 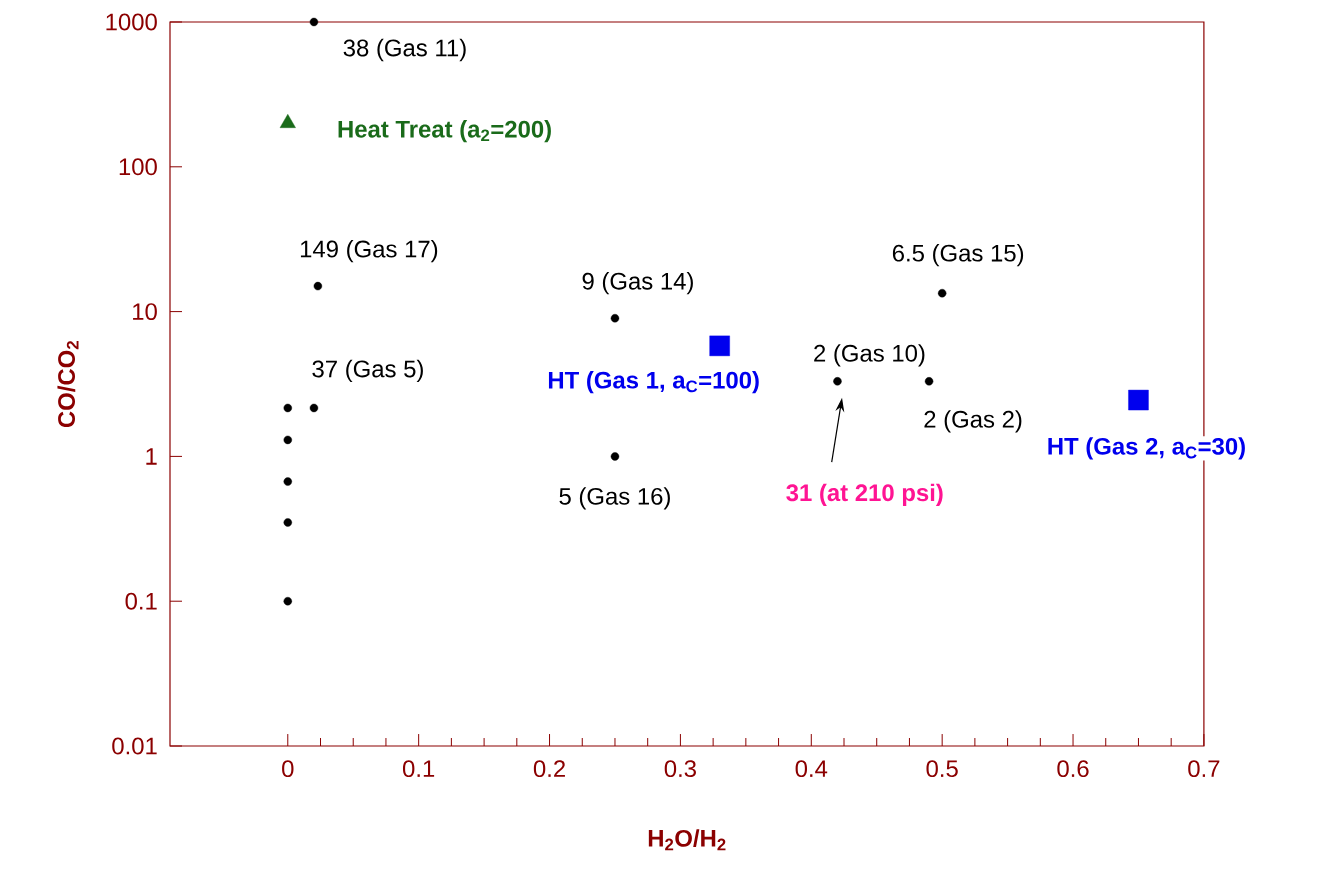 I want to click on y-tick-label: 0.1, so click(x=141, y=601).